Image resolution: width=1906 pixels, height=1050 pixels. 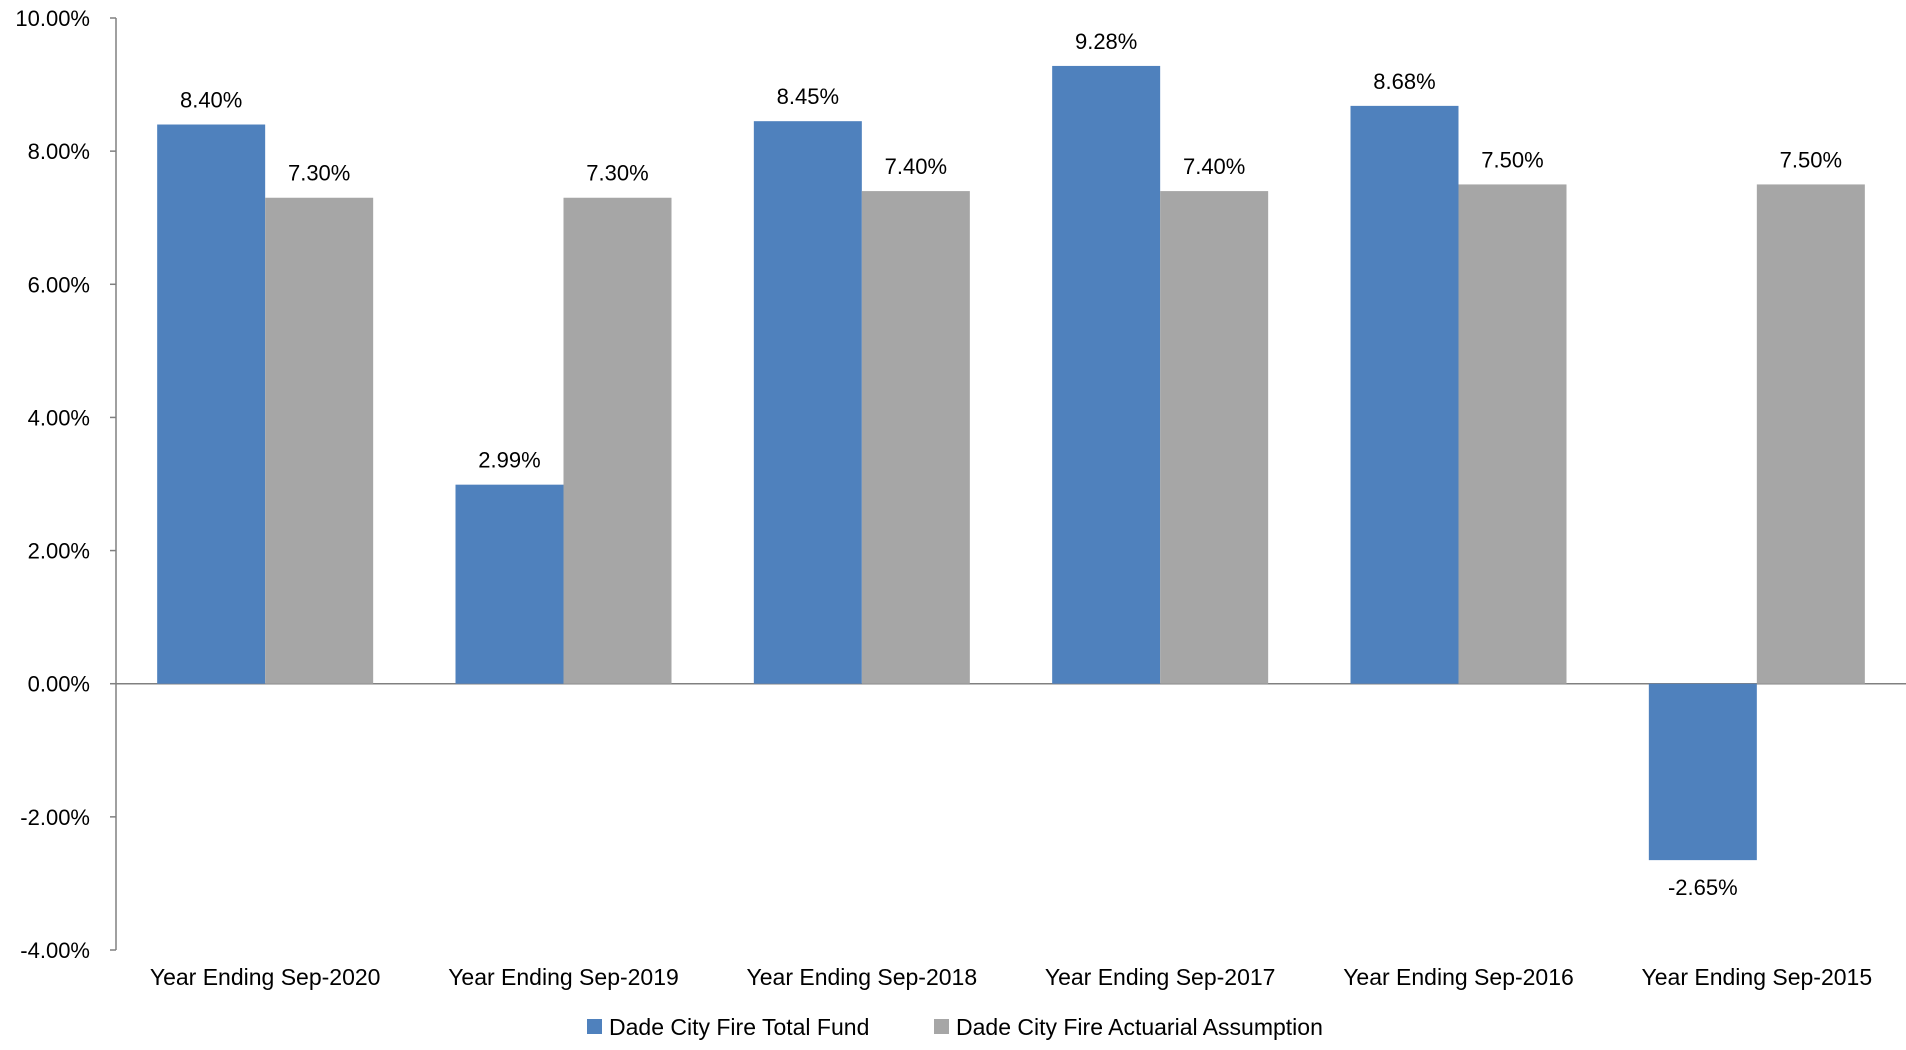 I want to click on data-label: 8.40%, so click(x=211, y=100).